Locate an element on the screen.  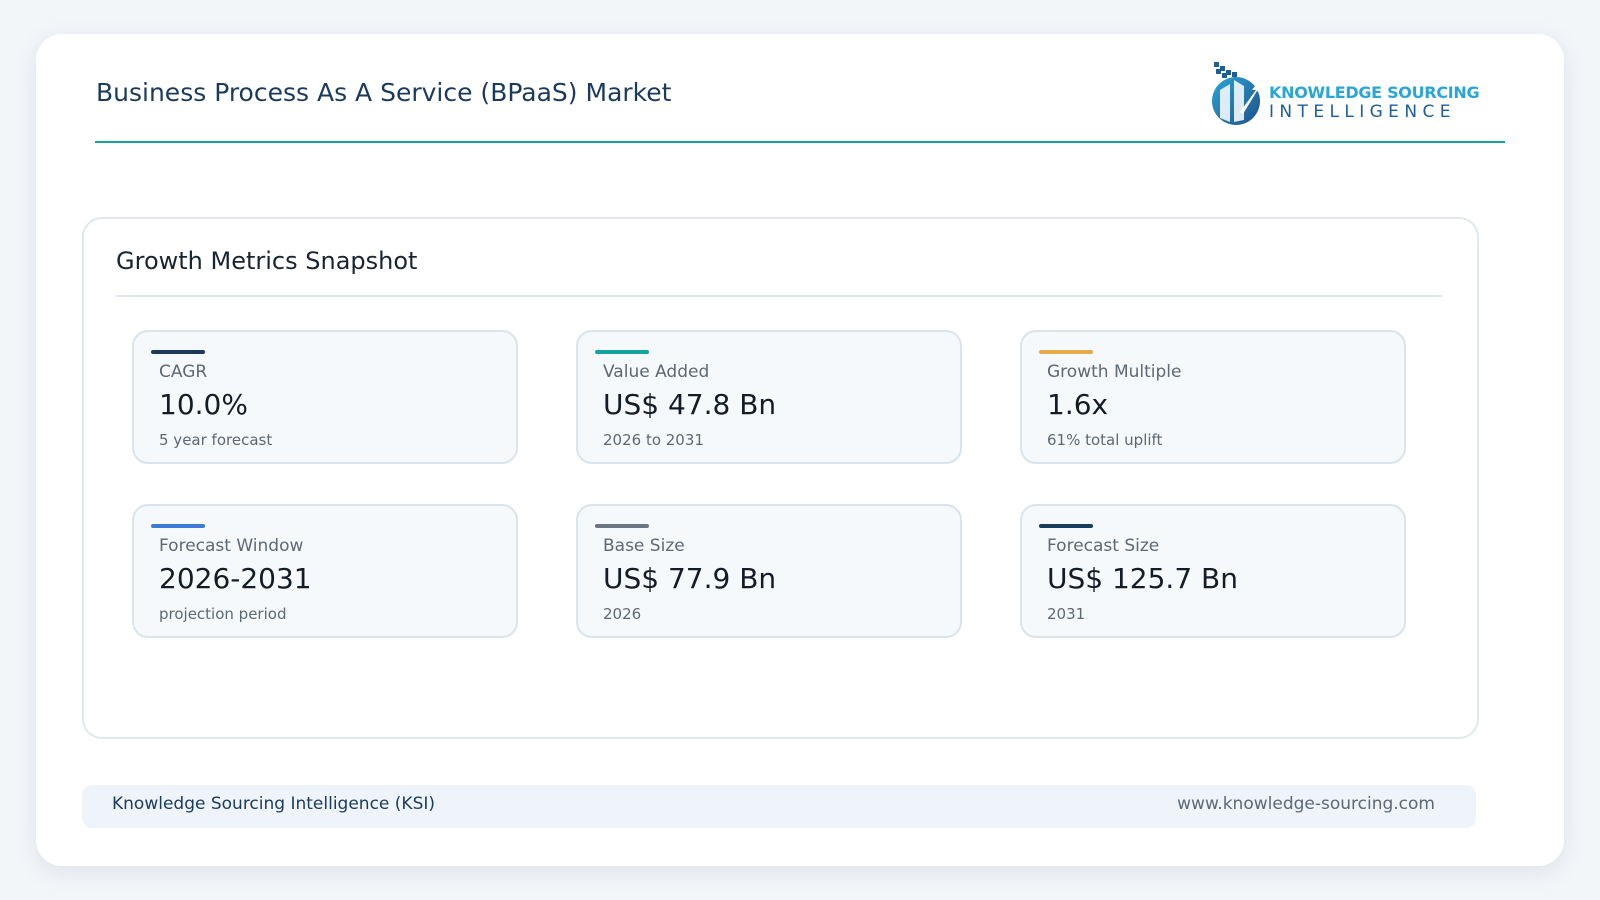
metric-card: CAGR 10.0% 5 year forecast is located at coordinates (325, 397).